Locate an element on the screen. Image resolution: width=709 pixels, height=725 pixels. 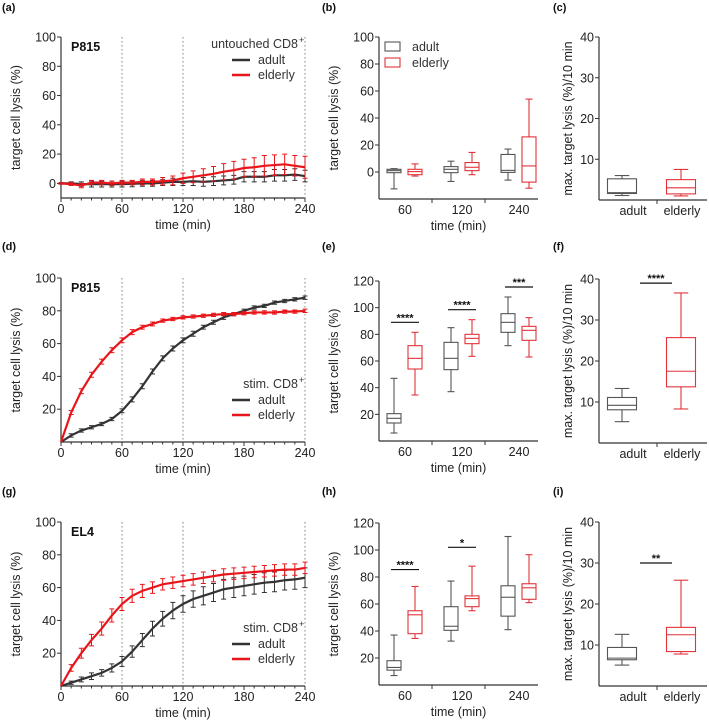
legend-swatch is located at coordinates (392, 46).